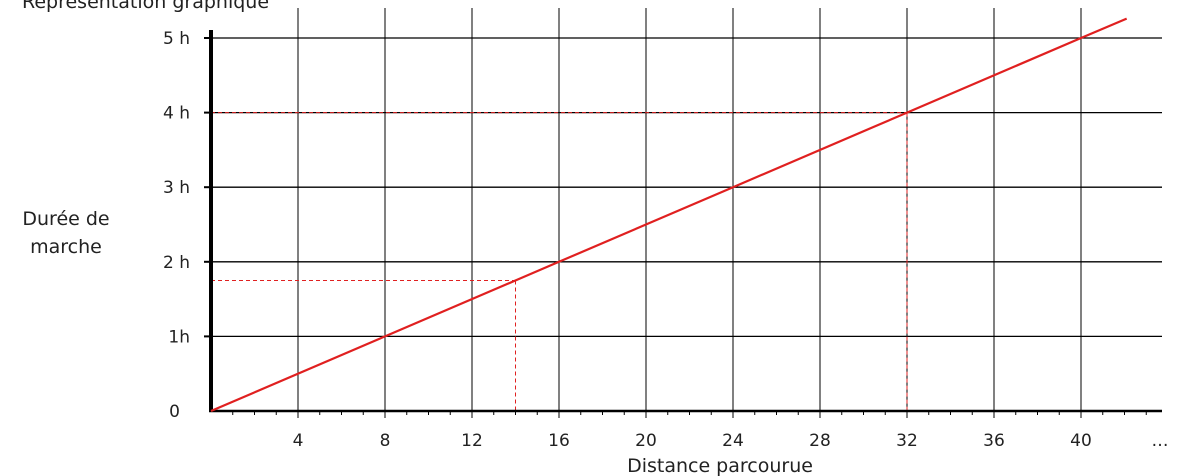 This screenshot has width=1190, height=476. I want to click on x-tick-label: 24, so click(733, 441).